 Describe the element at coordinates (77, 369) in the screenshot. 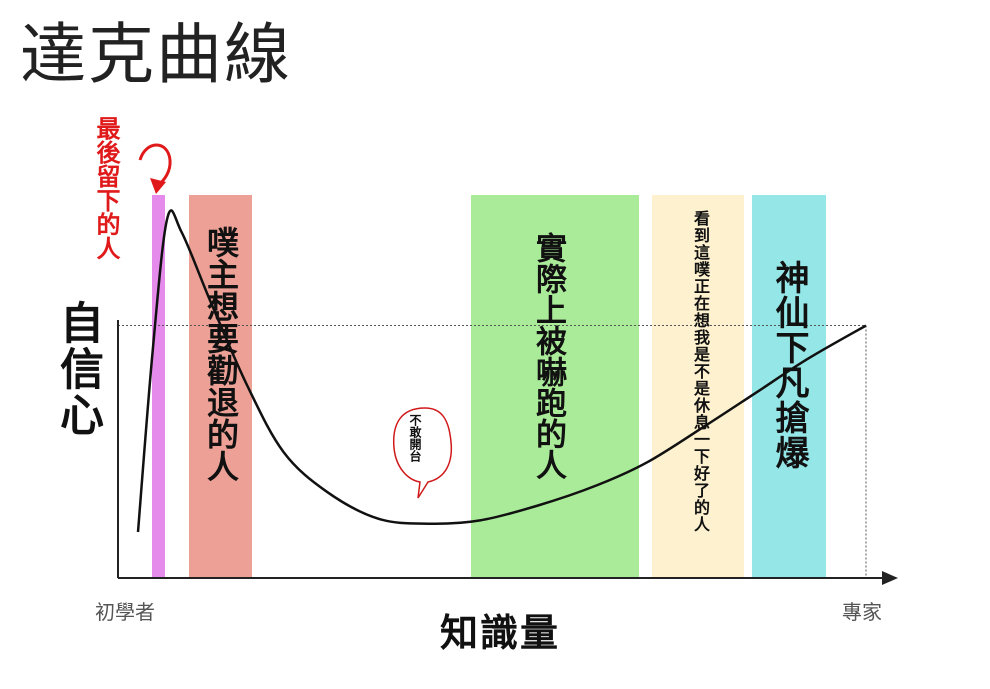

I see `y-axis-label: 自信心` at that location.